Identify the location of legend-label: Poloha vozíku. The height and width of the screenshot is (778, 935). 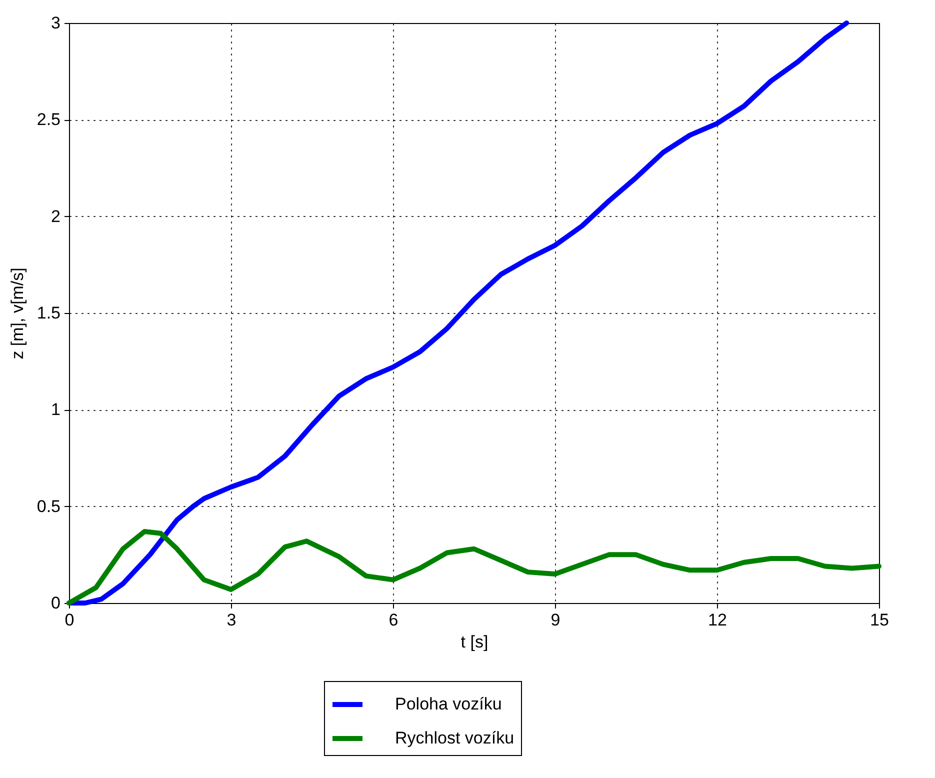
(448, 704).